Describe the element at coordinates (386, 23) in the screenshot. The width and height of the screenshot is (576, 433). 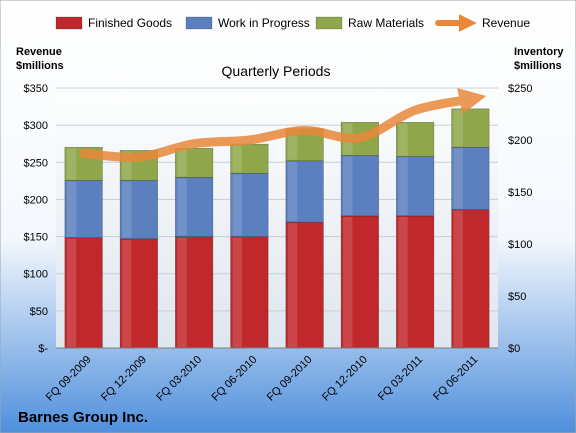
I see `legend-label: Raw Materials` at that location.